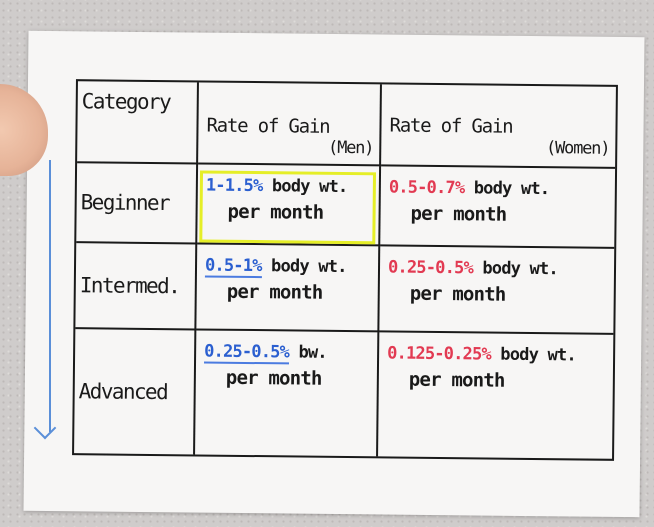 The width and height of the screenshot is (654, 527). I want to click on header-category: Category, so click(138, 123).